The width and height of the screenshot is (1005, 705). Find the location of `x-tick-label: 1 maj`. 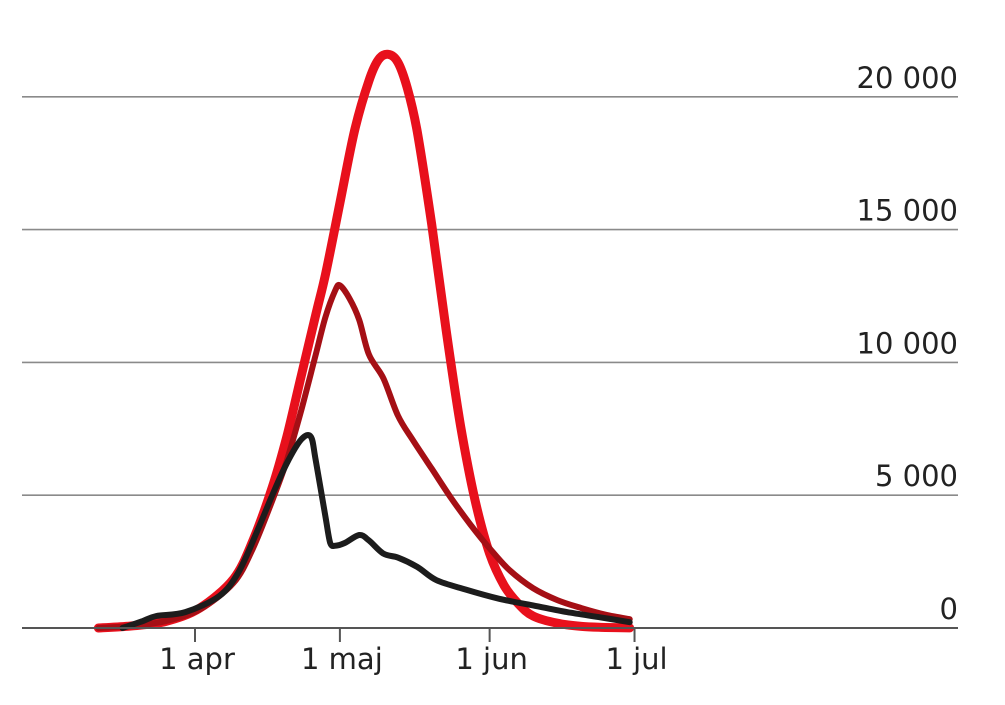

x-tick-label: 1 maj is located at coordinates (342, 659).